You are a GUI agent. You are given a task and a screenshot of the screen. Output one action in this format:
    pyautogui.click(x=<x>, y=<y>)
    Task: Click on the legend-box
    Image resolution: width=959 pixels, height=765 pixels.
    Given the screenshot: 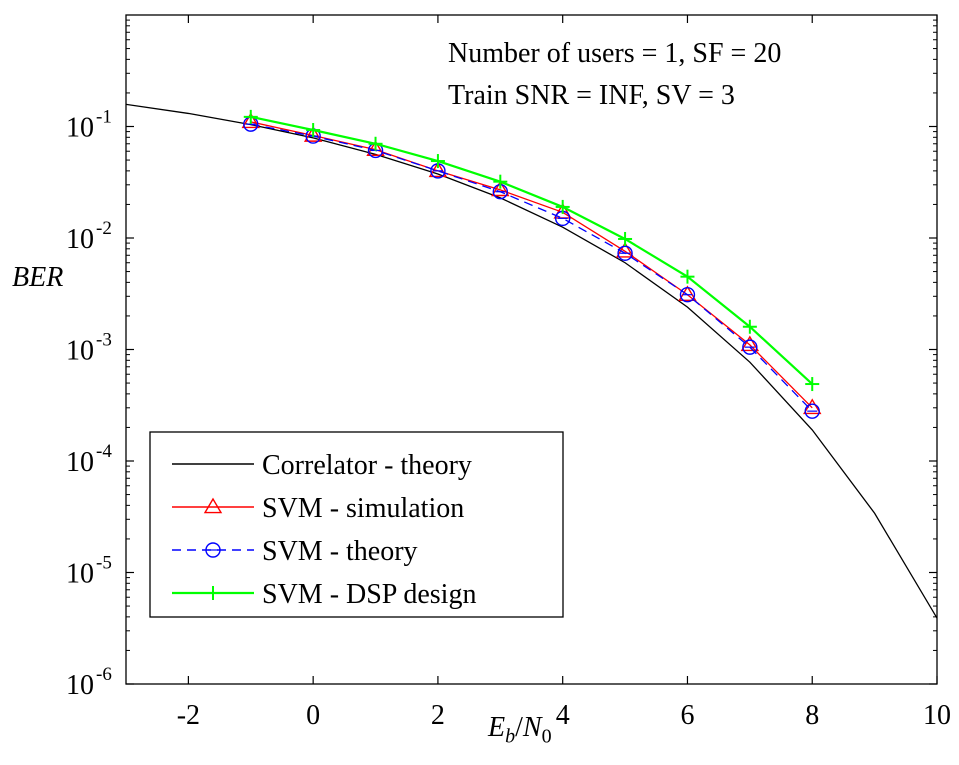 What is the action you would take?
    pyautogui.click(x=356, y=524)
    